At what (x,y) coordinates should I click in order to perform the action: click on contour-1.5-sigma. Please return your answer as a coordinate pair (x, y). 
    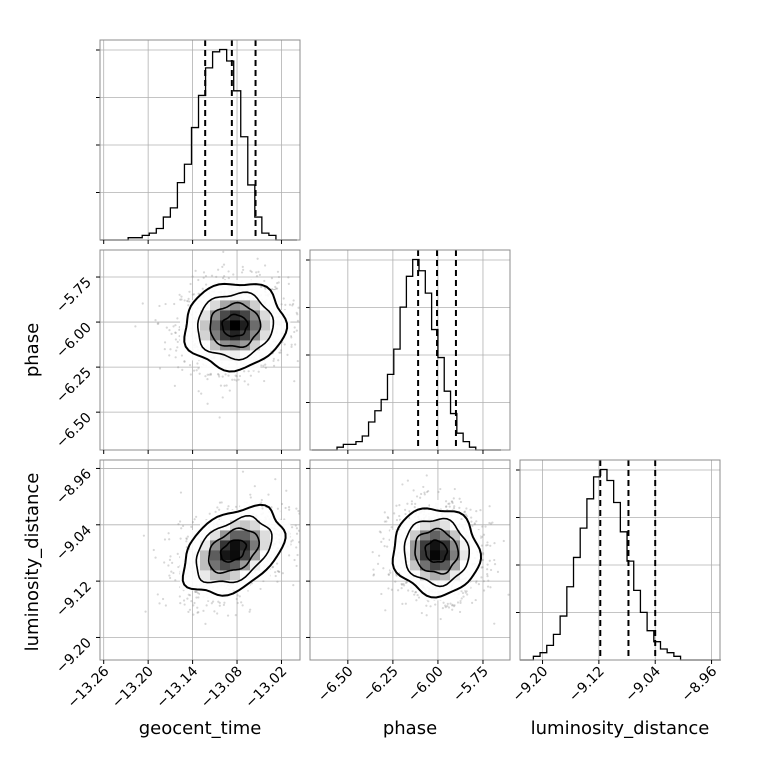
    Looking at the image, I should click on (234, 549).